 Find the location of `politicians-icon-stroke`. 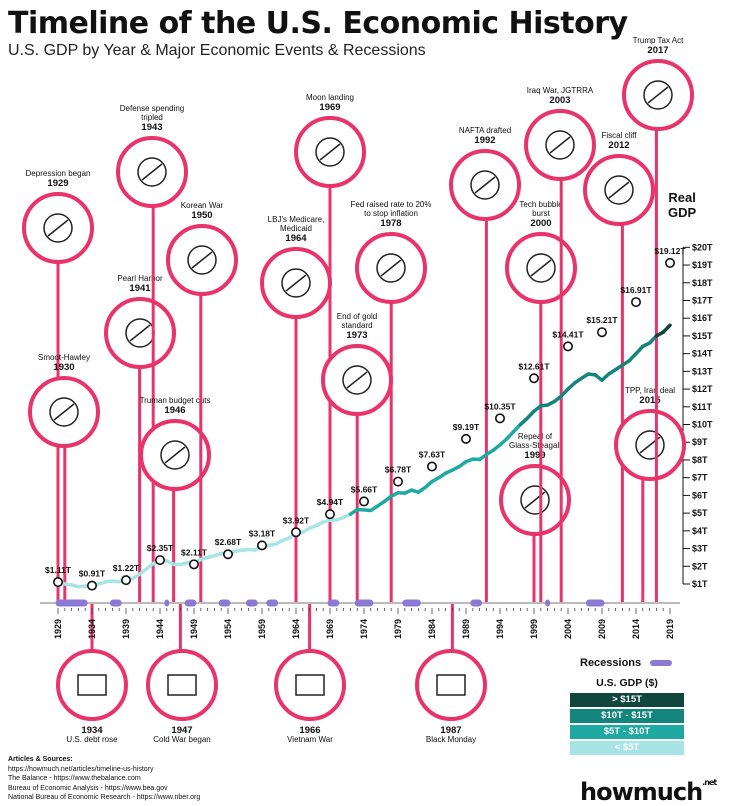

politicians-icon-stroke is located at coordinates (64, 412).